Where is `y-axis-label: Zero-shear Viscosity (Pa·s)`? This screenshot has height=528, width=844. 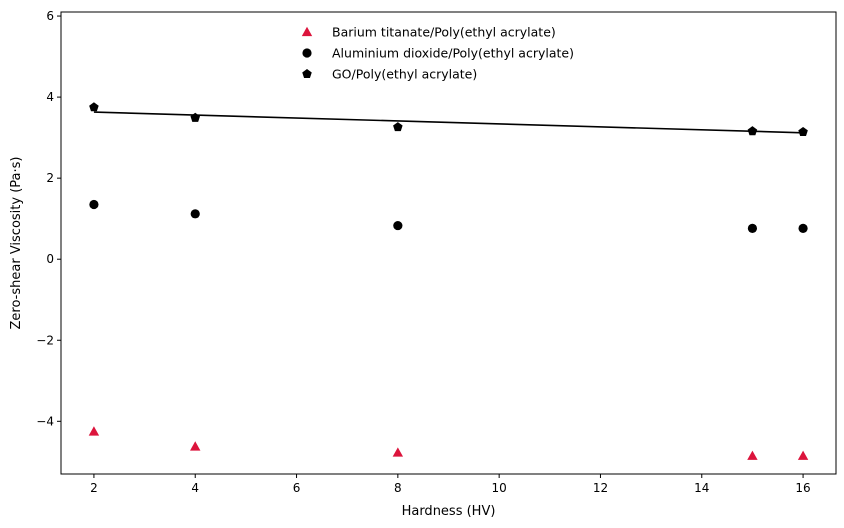
y-axis-label: Zero-shear Viscosity (Pa·s) is located at coordinates (16, 243).